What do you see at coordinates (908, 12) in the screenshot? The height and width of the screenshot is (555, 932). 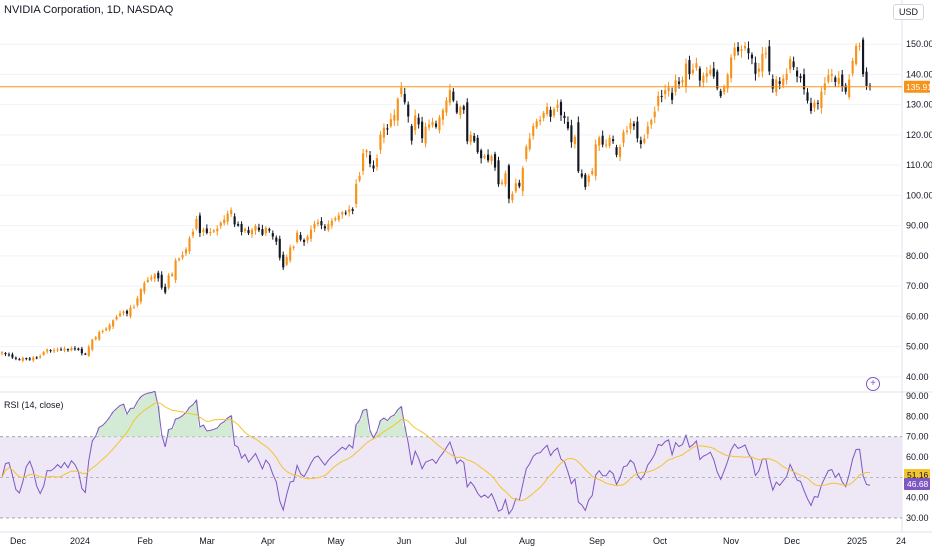 I see `currency-button: USD` at bounding box center [908, 12].